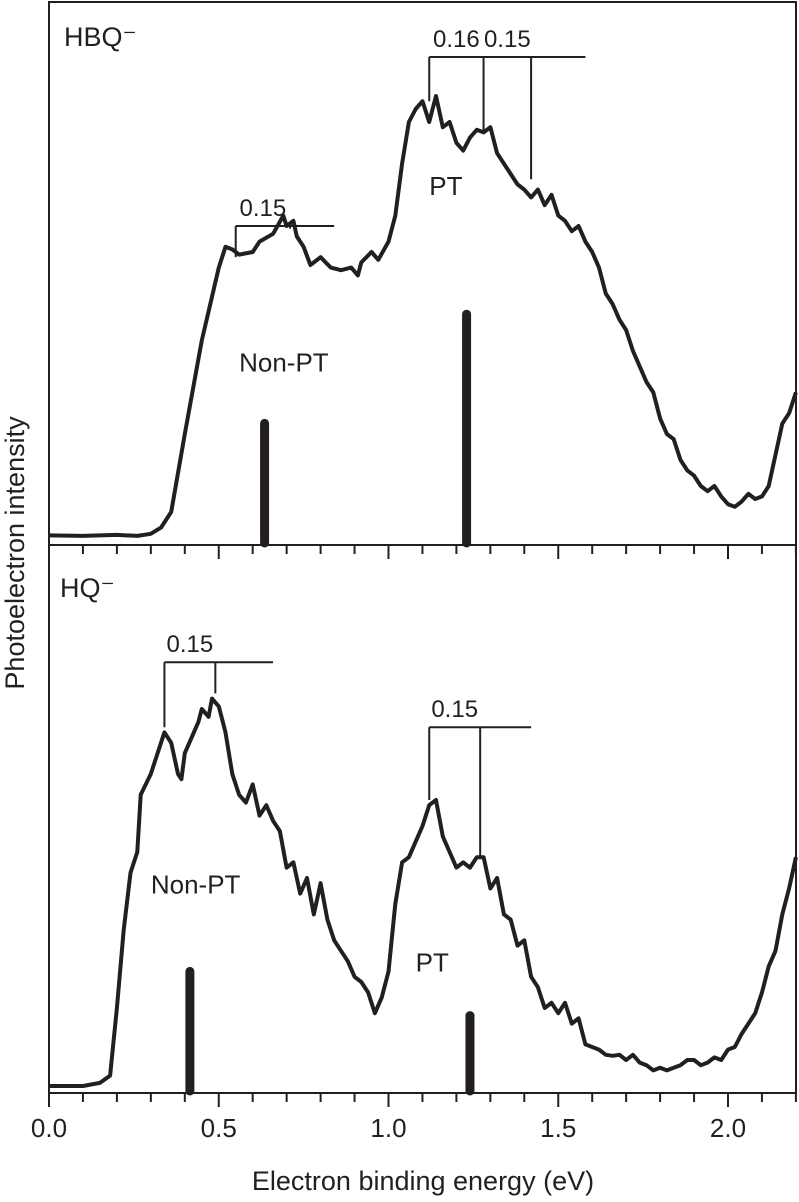 The height and width of the screenshot is (1202, 799). Describe the element at coordinates (87, 588) in the screenshot. I see `panel-title-hq: HQ⁻` at that location.